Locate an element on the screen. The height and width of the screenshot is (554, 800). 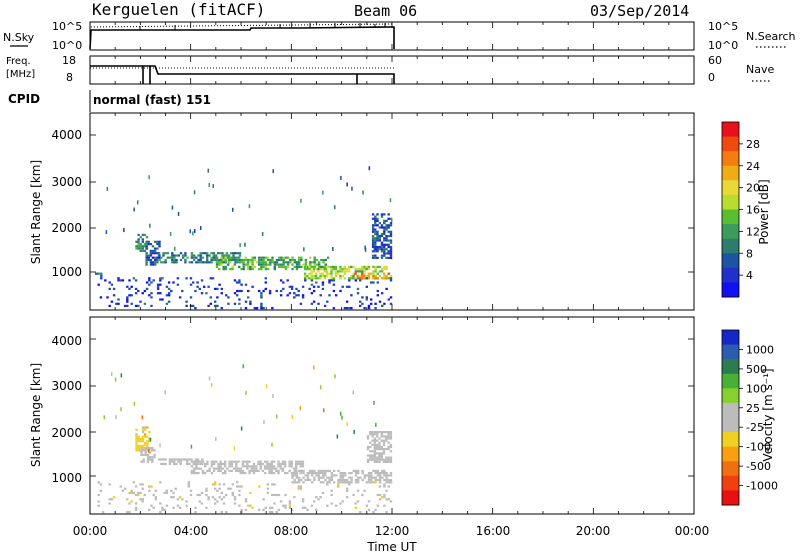
velocity-data-region is located at coordinates (245, 439).